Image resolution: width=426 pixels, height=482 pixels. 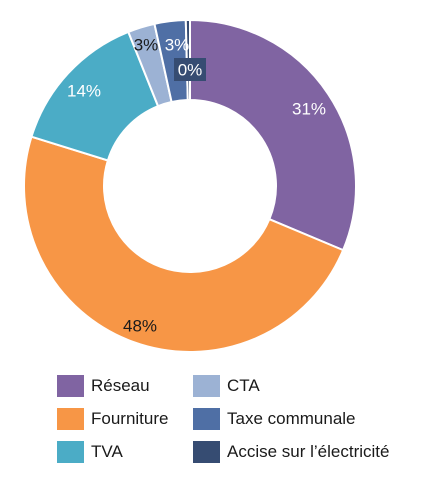 I want to click on legend-item-reseau: Réseau, so click(x=103, y=386).